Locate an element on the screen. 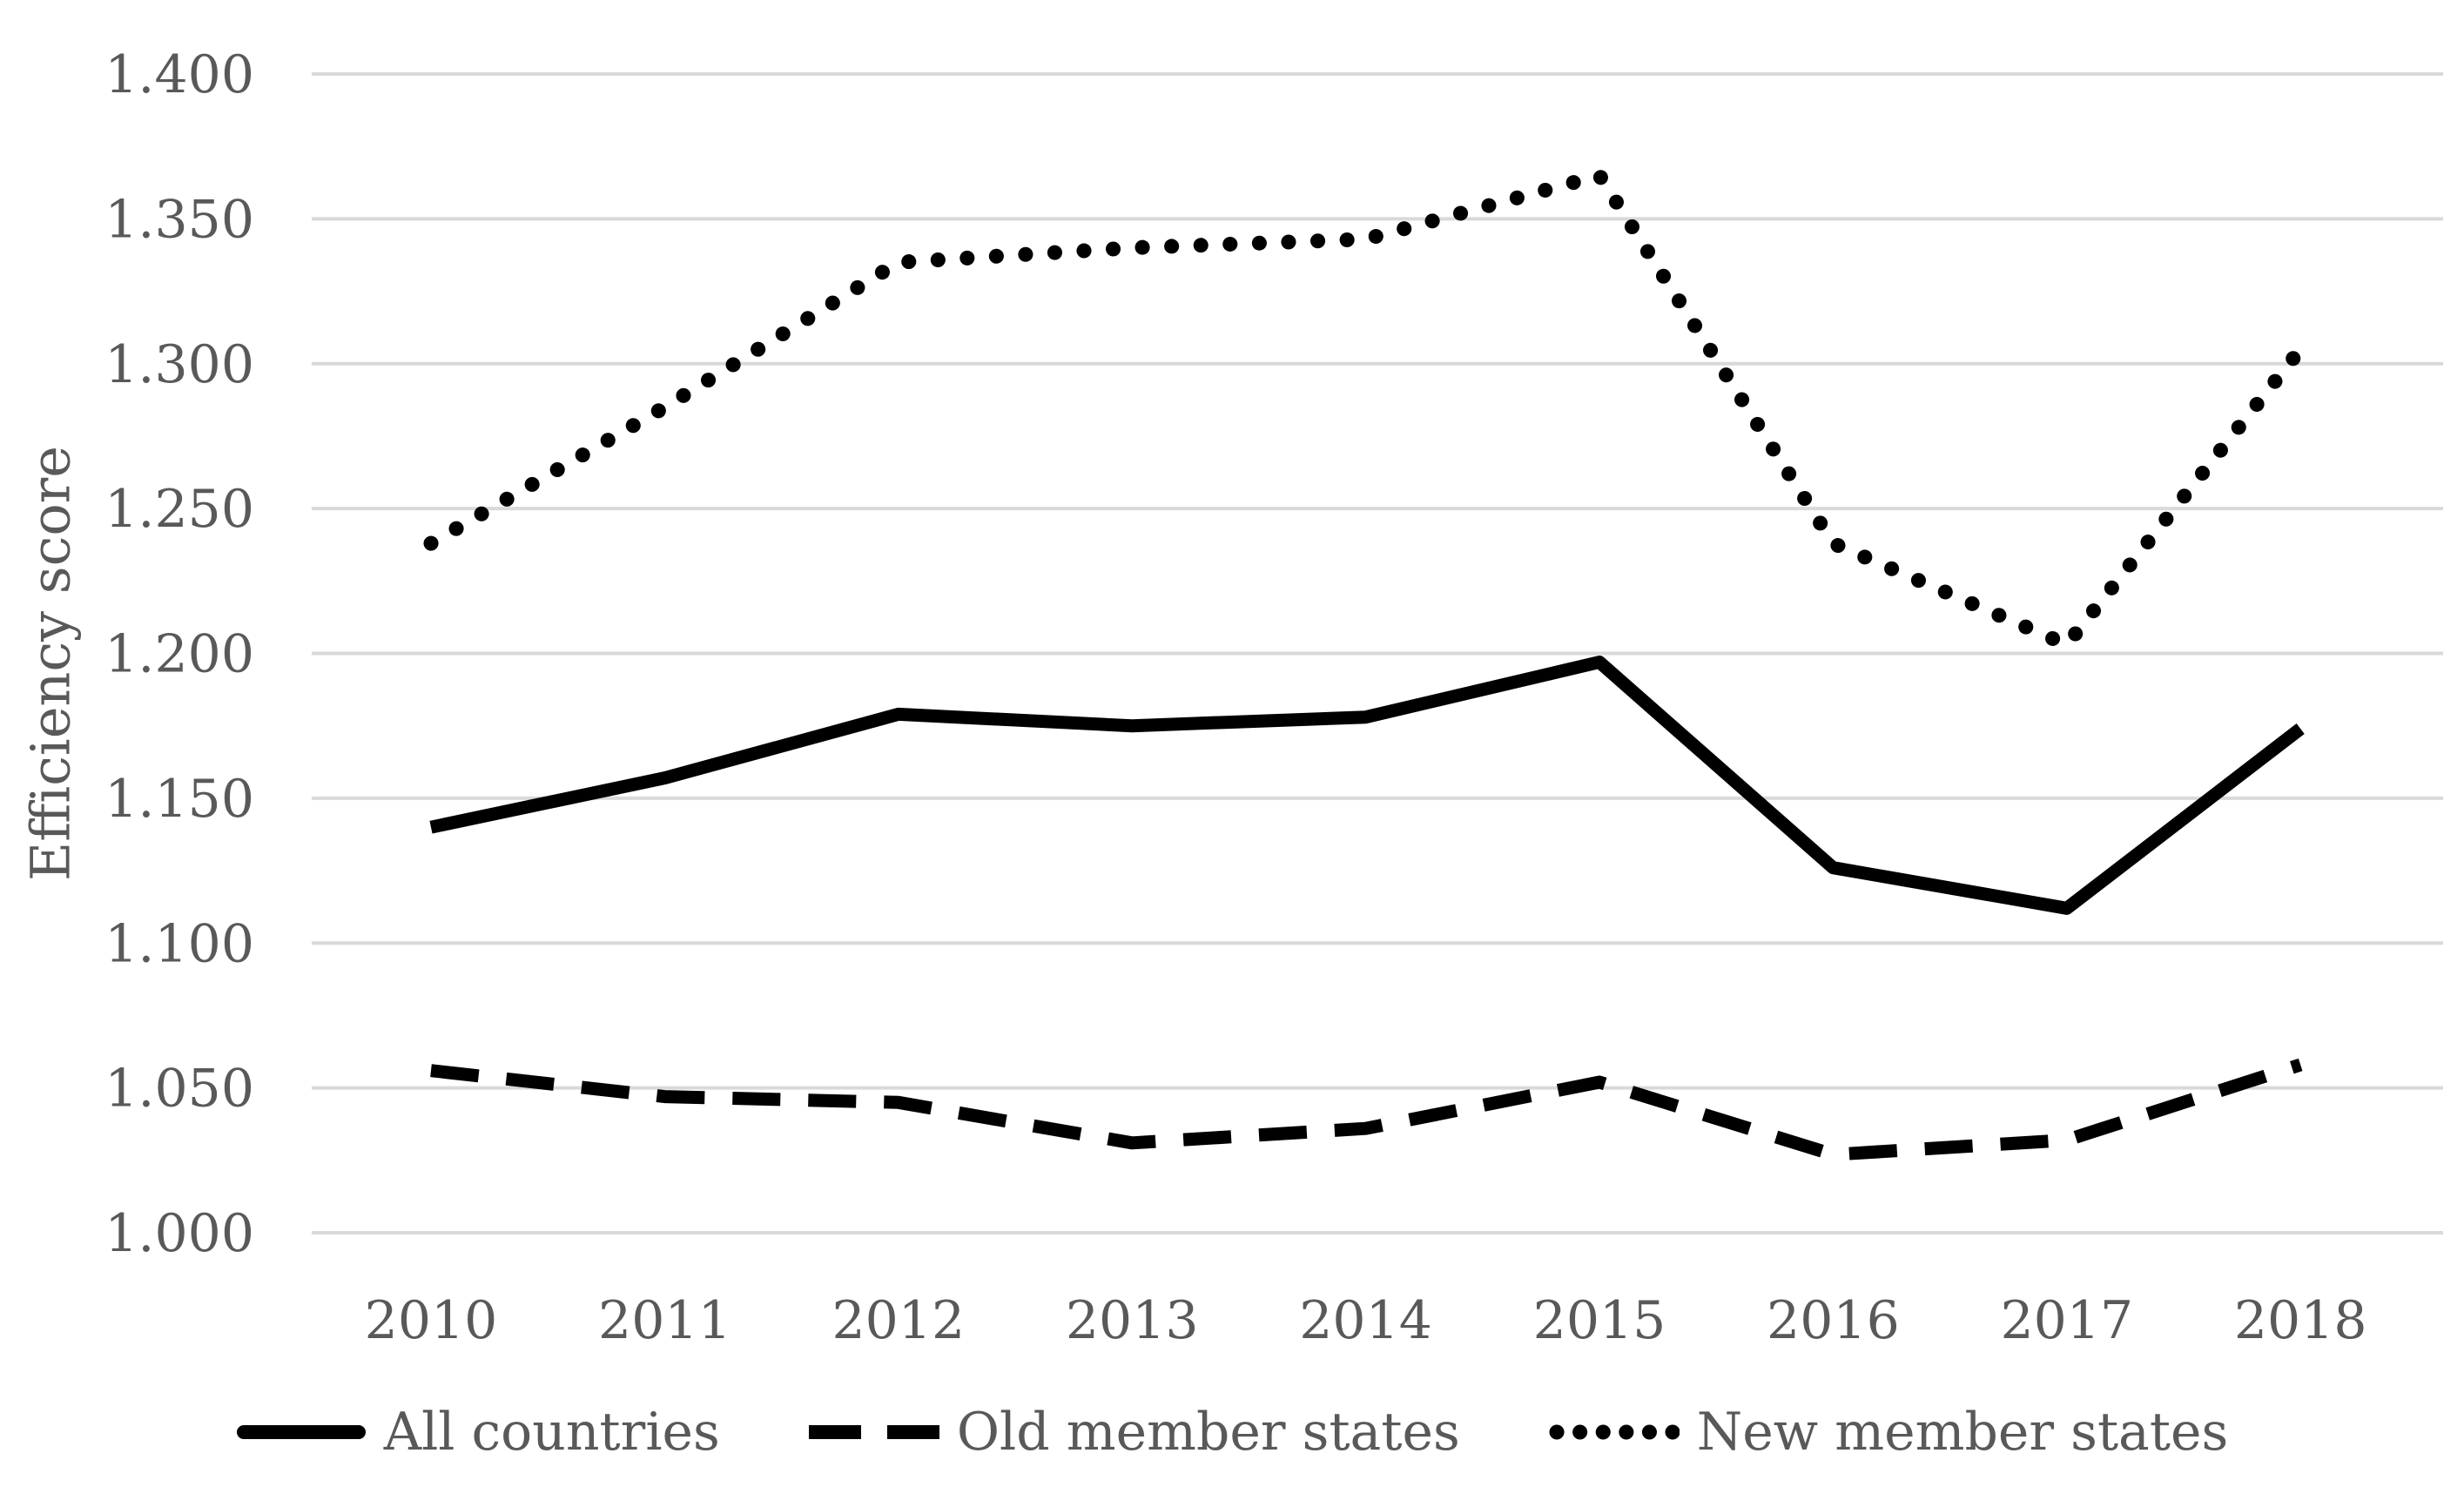 The image size is (2464, 1507). y-tick-label: 1.050 is located at coordinates (179, 1089).